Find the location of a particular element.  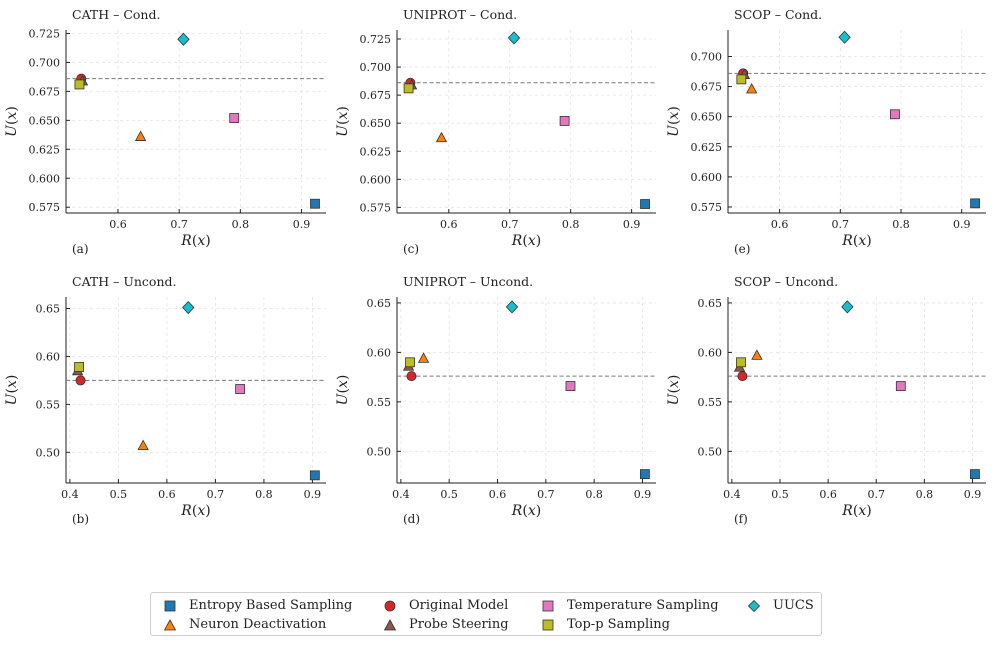

panel-label: (b) is located at coordinates (80, 519).